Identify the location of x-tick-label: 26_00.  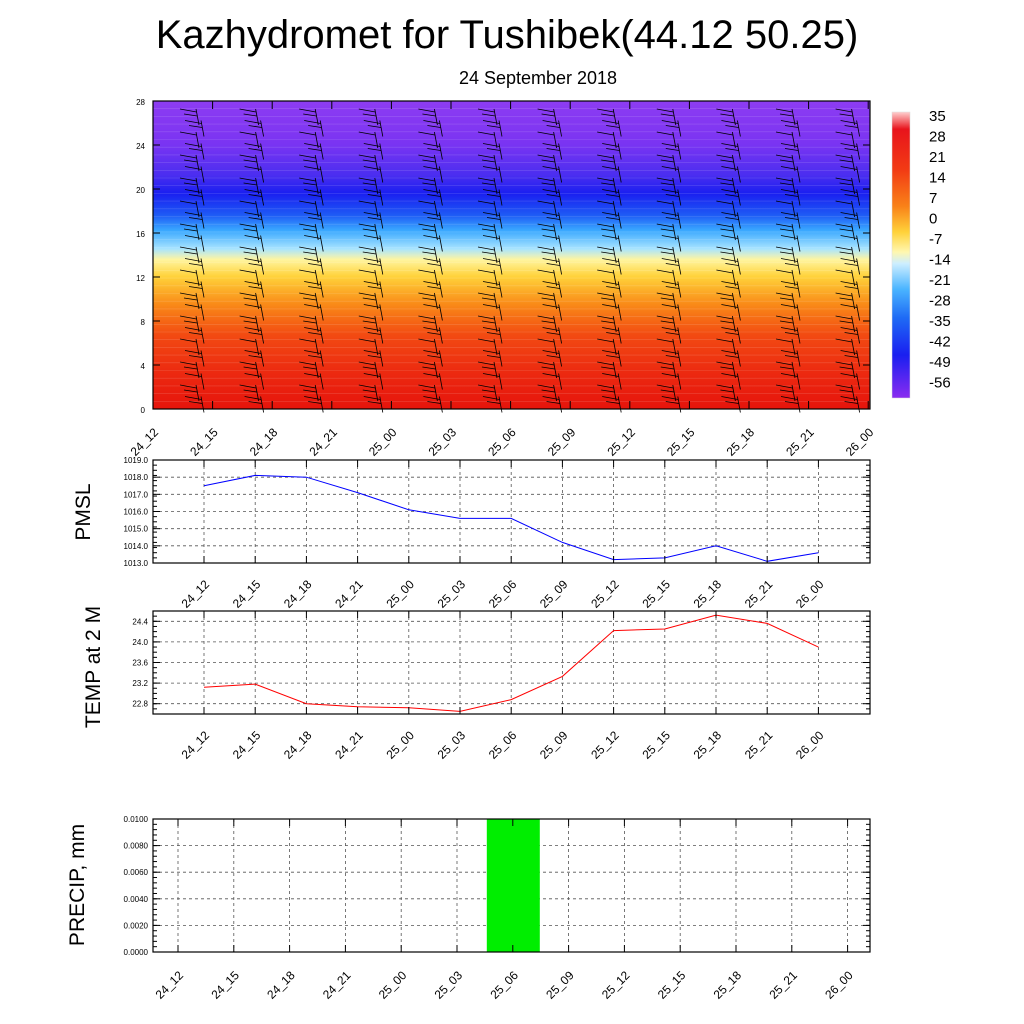
(810, 745).